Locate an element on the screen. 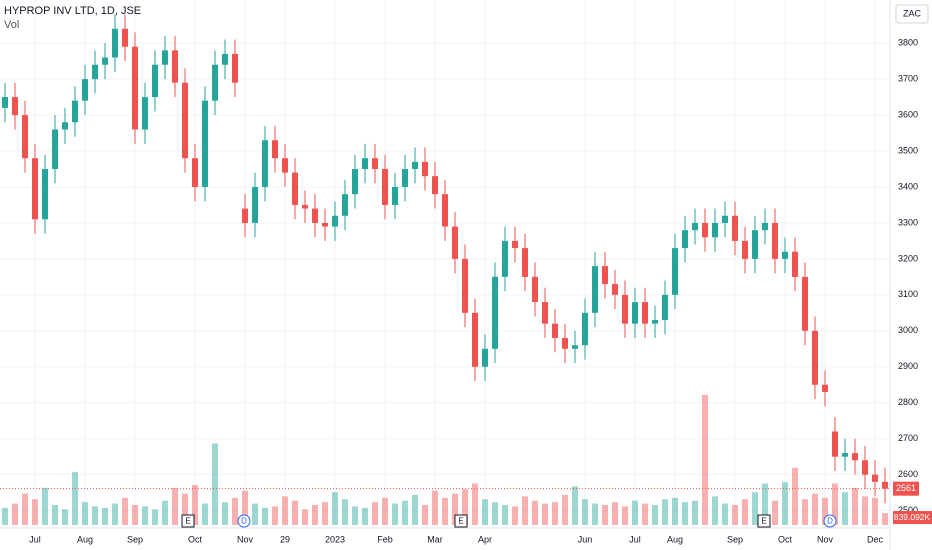 The width and height of the screenshot is (932, 550). x-tick-label: Jul is located at coordinates (35, 539).